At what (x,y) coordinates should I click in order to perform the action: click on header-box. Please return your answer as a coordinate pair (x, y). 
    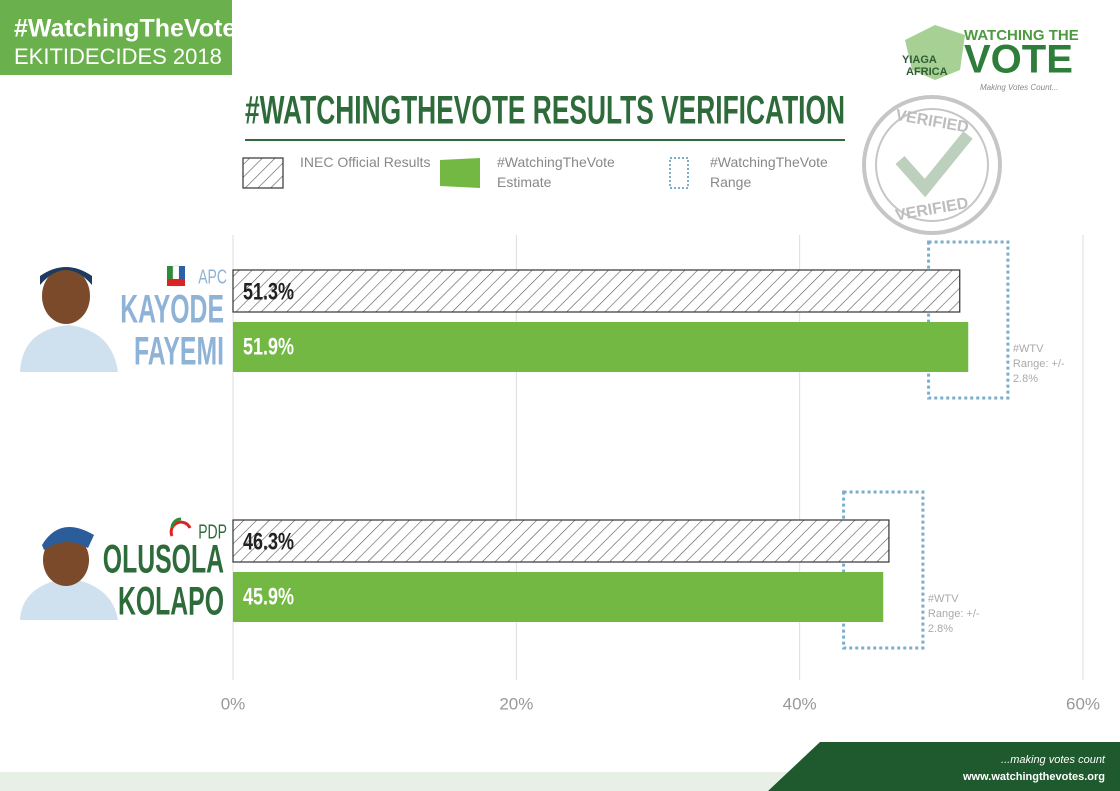
    Looking at the image, I should click on (116, 37).